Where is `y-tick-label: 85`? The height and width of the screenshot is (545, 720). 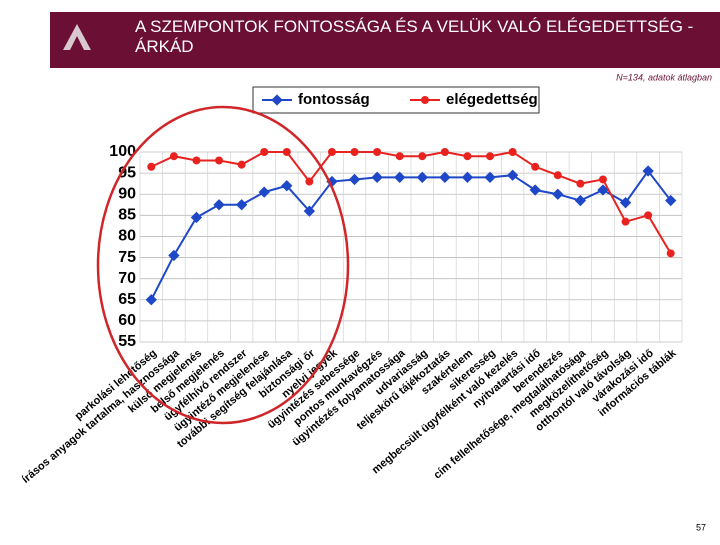 y-tick-label: 85 is located at coordinates (127, 215).